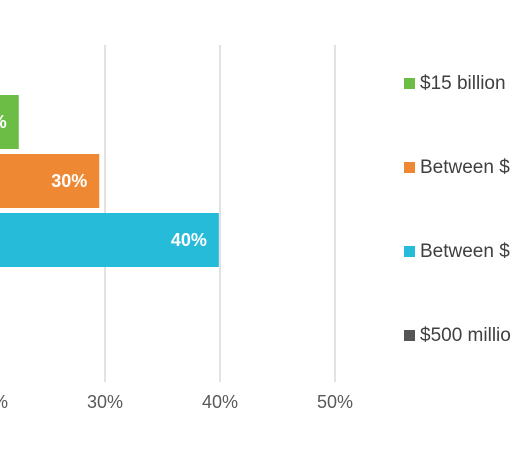 The height and width of the screenshot is (454, 525). I want to click on value-label: 23%, so click(3, 122).